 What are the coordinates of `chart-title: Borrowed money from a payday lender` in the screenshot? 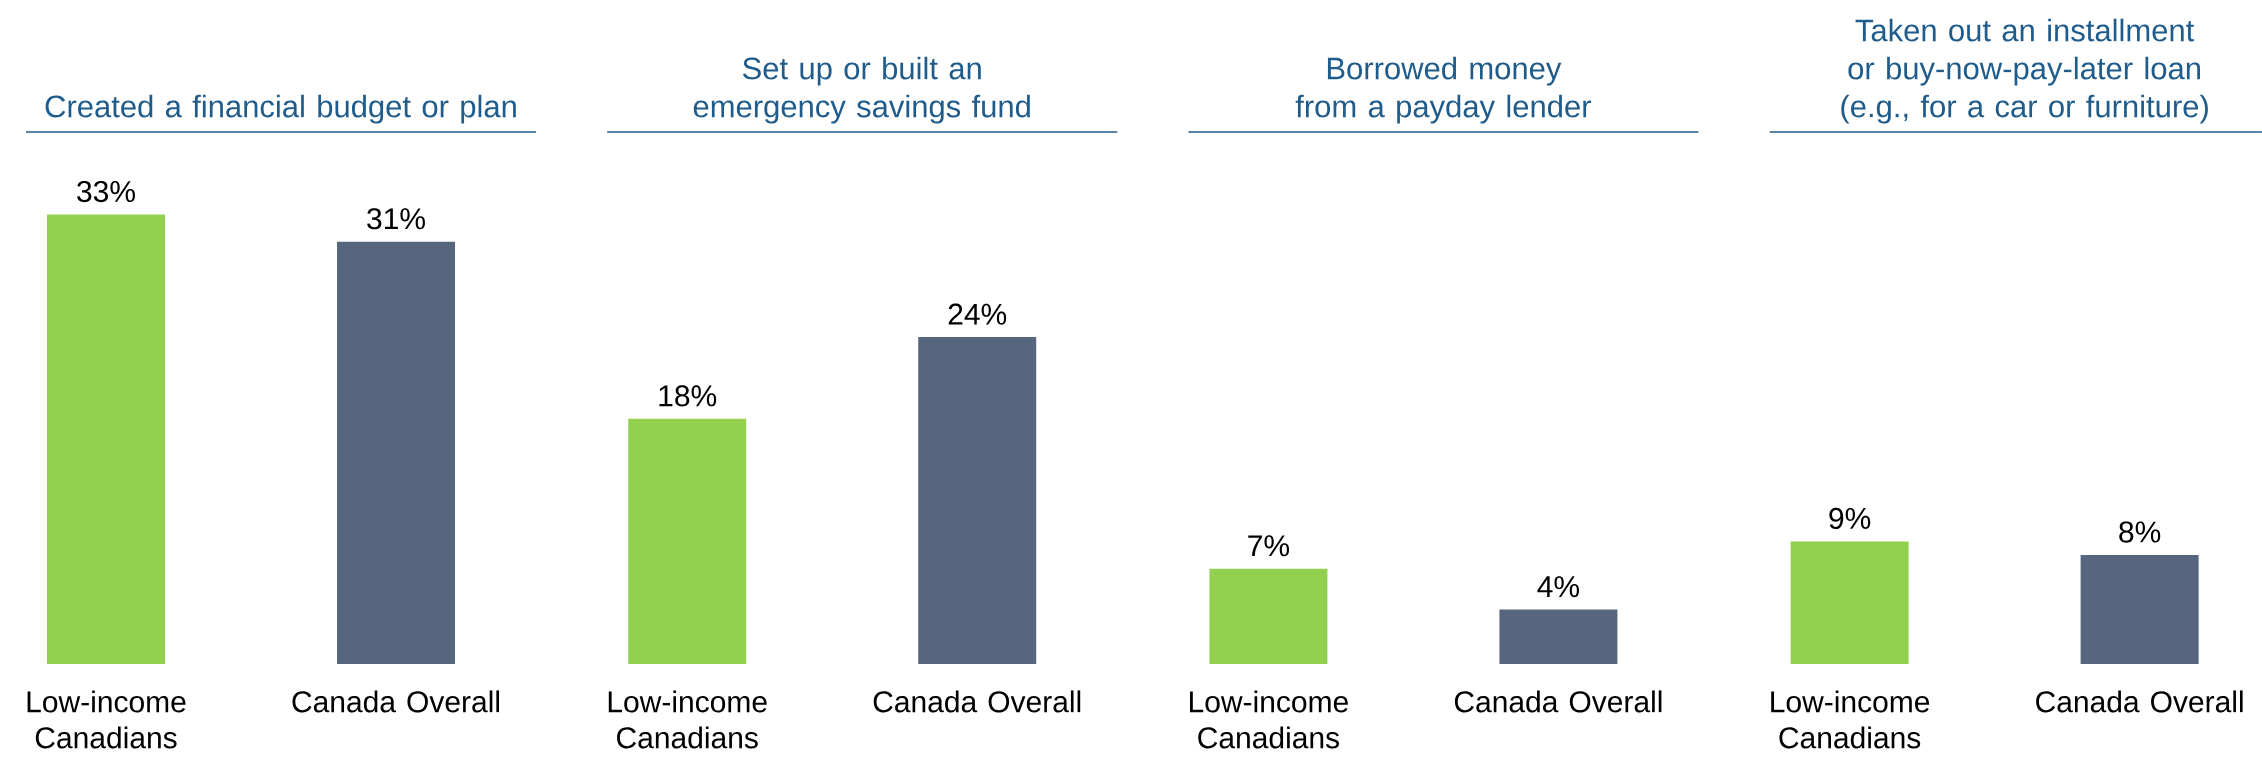 It's located at (1443, 90).